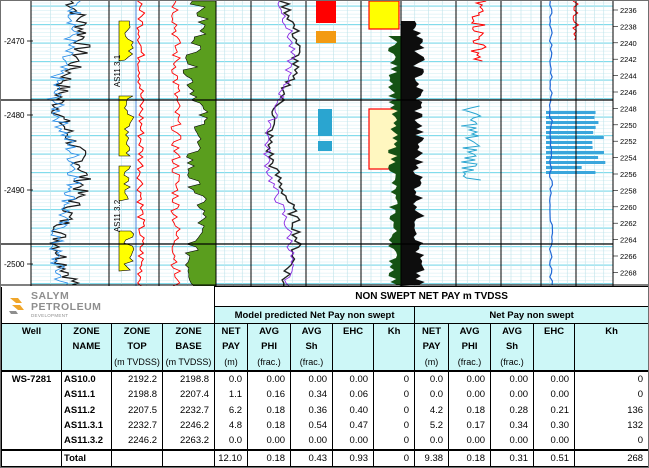  Describe the element at coordinates (628, 59) in the screenshot. I see `right-axis-label: 2242` at that location.